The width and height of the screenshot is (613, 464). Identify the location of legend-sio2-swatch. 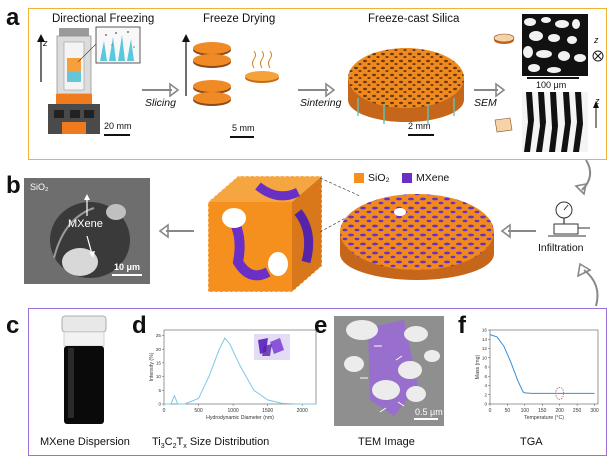
(359, 178).